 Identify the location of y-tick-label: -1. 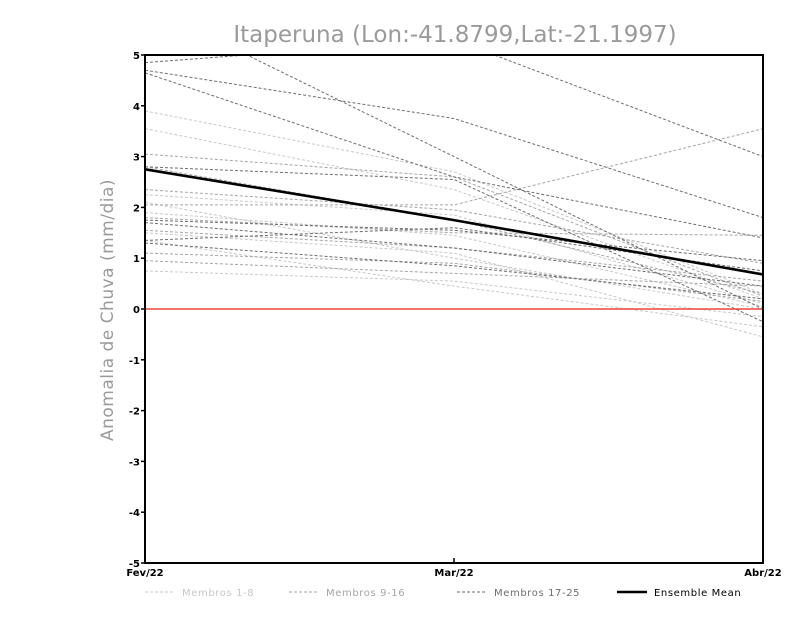
(134, 361).